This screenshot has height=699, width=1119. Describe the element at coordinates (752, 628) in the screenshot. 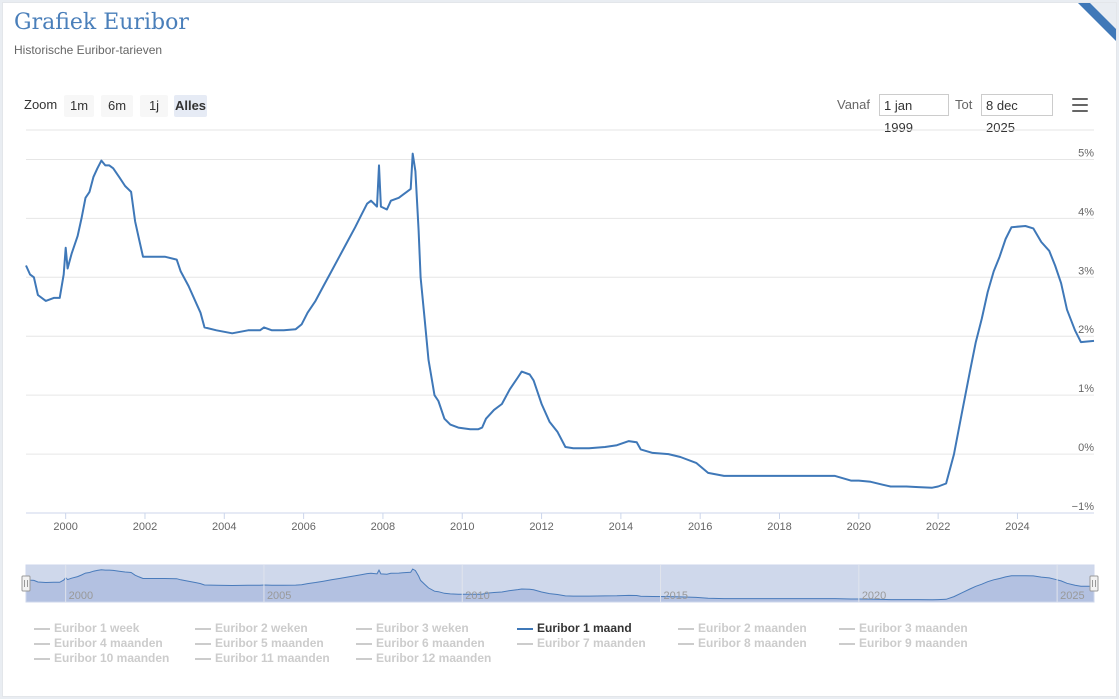

I see `legend-label: Euribor 2 maanden` at that location.